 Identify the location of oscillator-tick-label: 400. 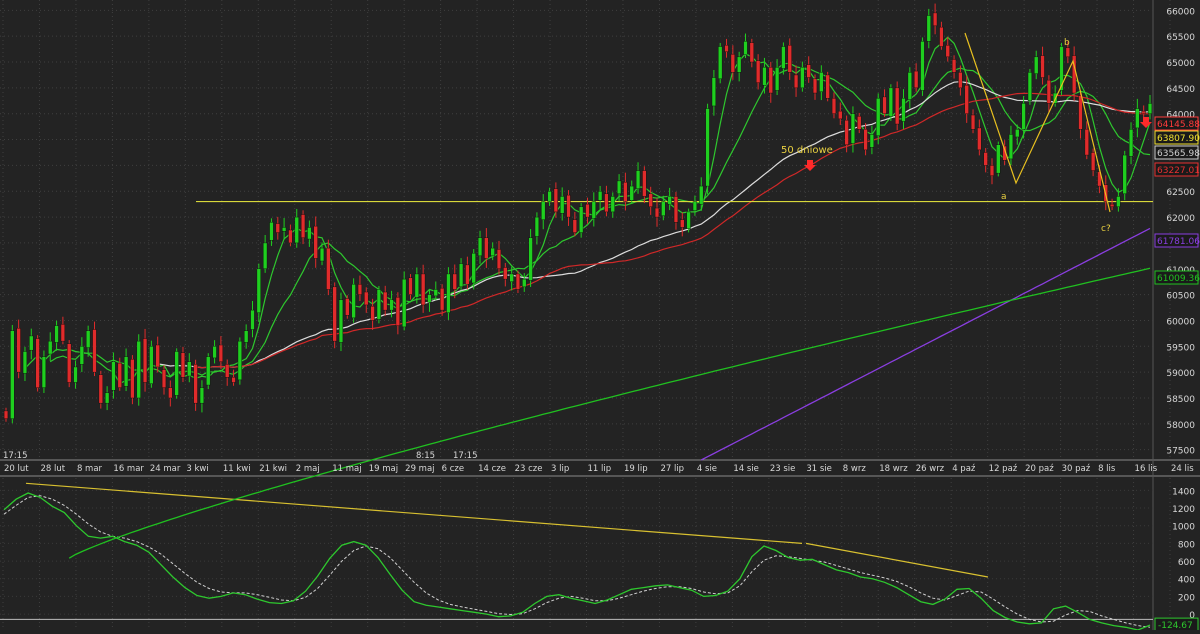
(1186, 581).